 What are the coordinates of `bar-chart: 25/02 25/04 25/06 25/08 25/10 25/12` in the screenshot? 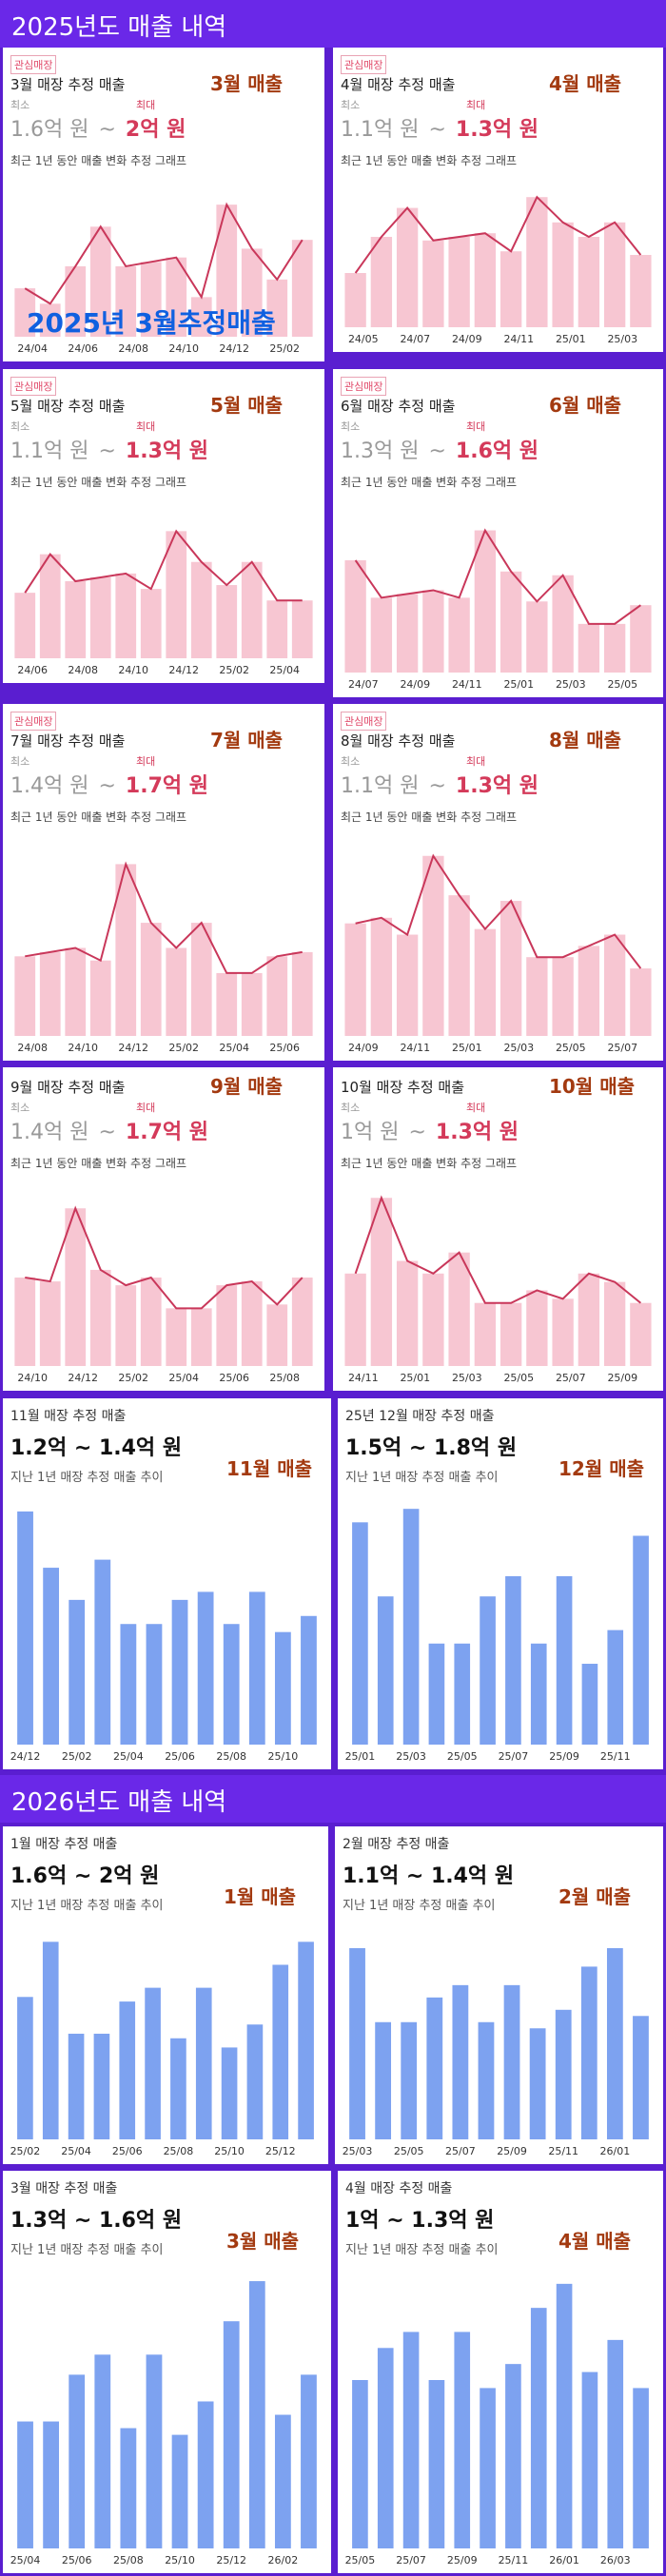 It's located at (162, 2050).